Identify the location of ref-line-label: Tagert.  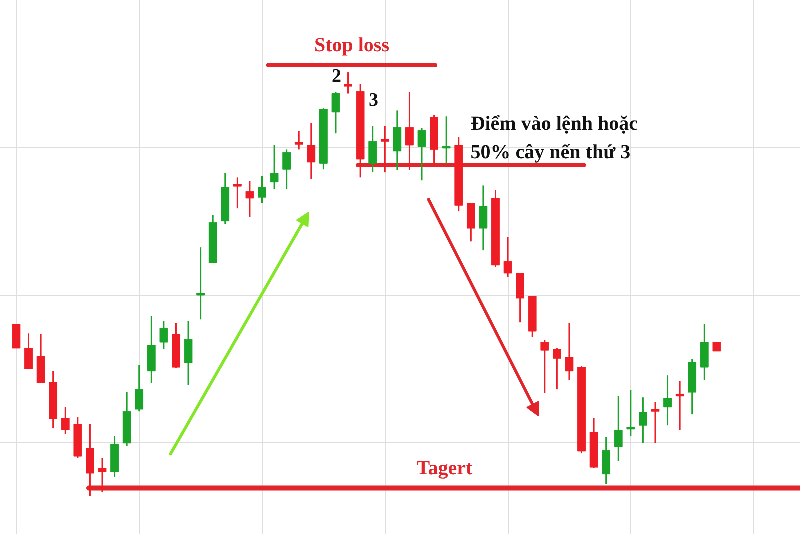
(445, 468).